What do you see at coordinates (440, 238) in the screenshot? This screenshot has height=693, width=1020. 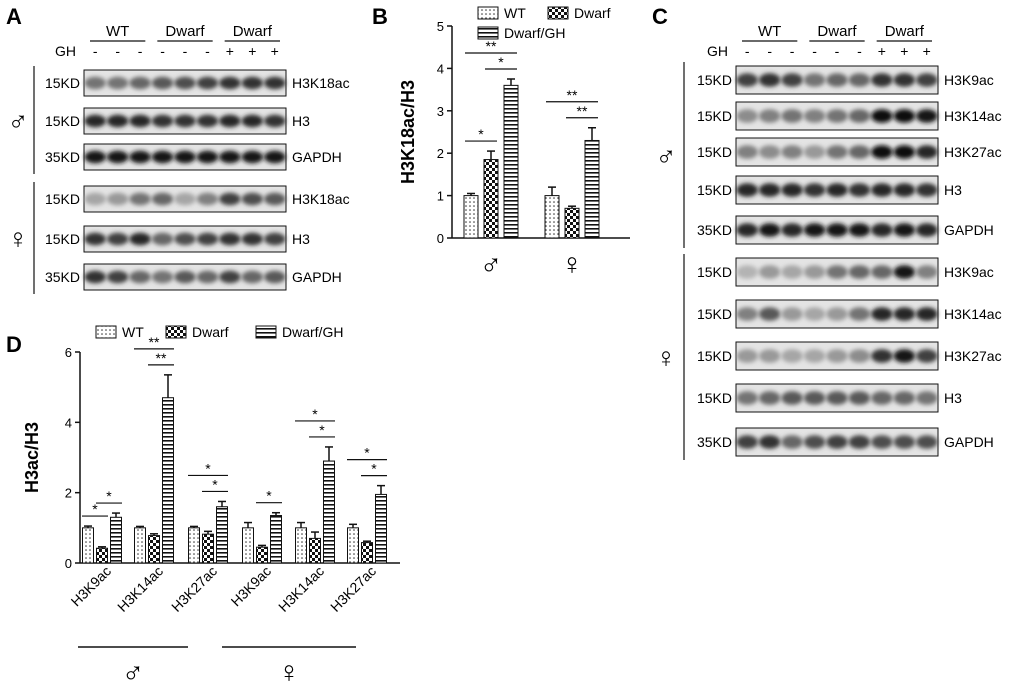 I see `y-tick-label: 0` at bounding box center [440, 238].